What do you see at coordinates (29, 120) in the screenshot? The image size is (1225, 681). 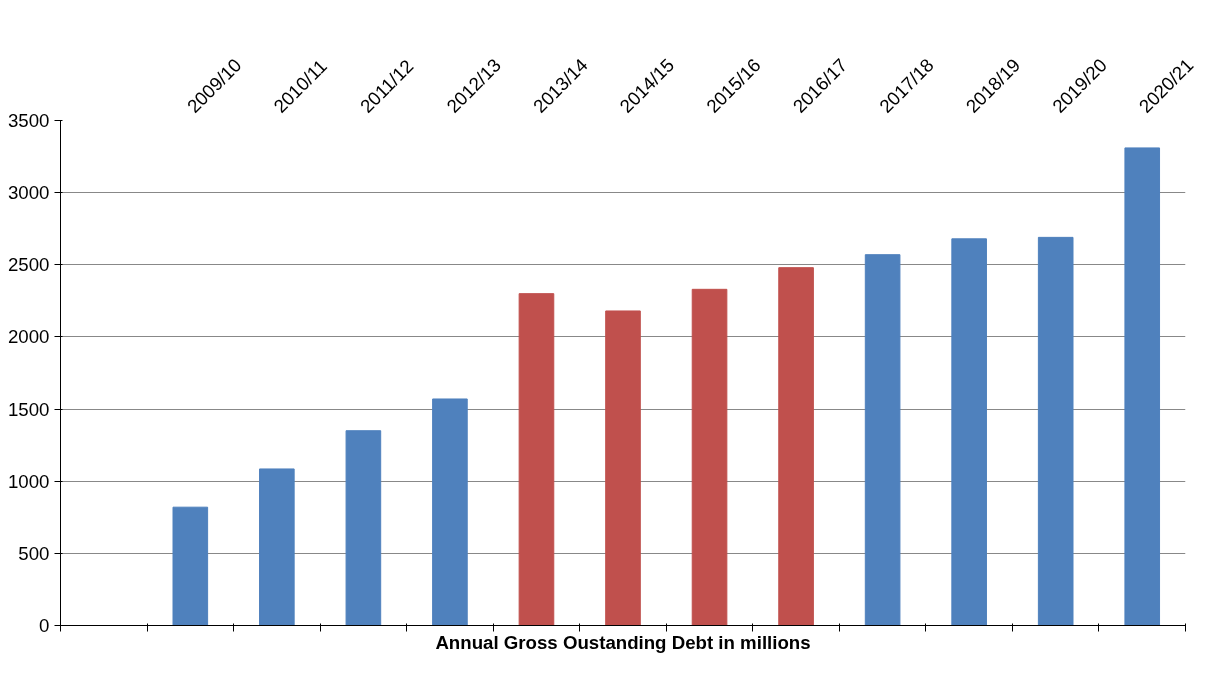 I see `y-tick-label: 3500` at bounding box center [29, 120].